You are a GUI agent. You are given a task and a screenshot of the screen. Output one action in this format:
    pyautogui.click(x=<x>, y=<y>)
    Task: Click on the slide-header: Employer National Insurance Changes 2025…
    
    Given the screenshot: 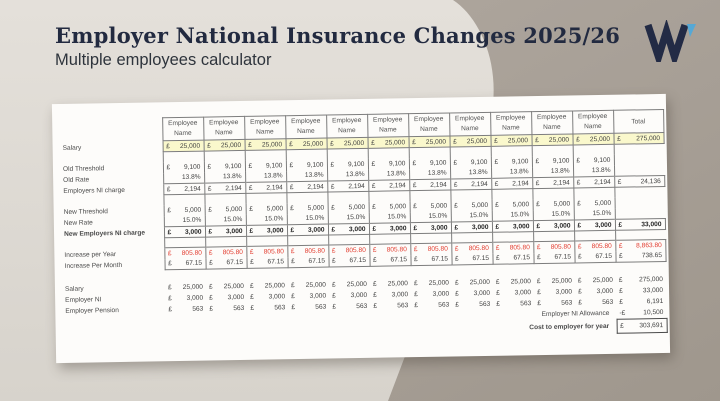 What is the action you would take?
    pyautogui.click(x=337, y=47)
    